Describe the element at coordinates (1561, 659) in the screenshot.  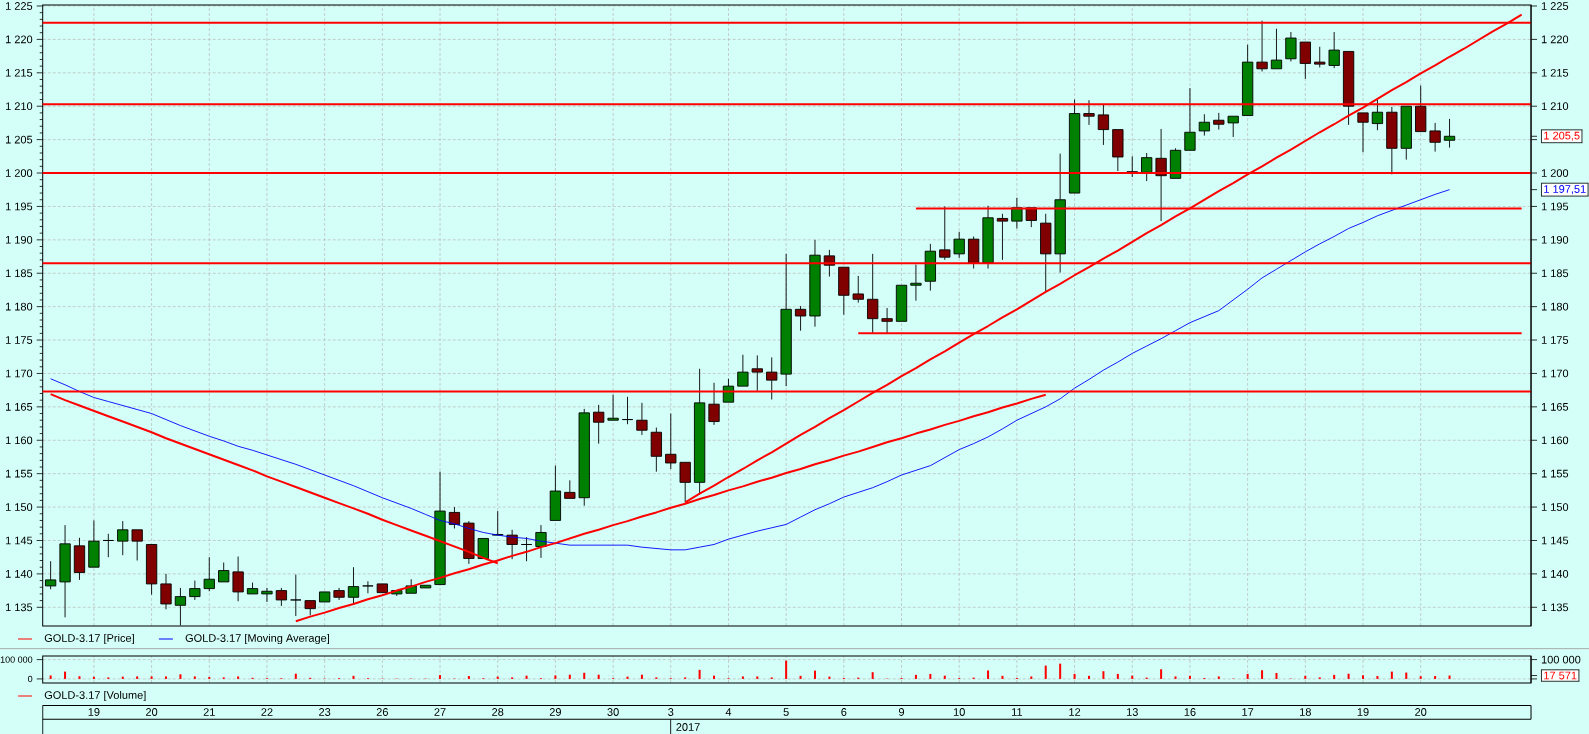
I see `y2-tick-label: 100 000` at that location.